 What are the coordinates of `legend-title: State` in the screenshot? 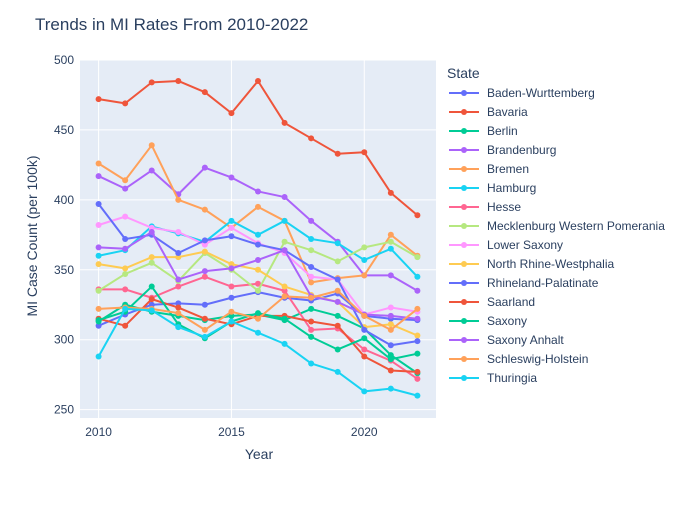 It's located at (463, 73).